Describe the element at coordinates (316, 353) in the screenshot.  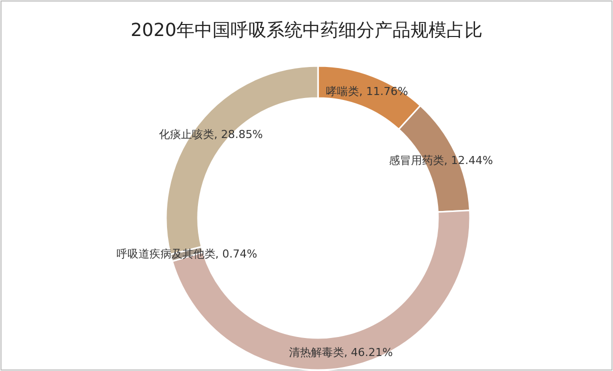
I see `slice-label: 清热解毒类` at that location.